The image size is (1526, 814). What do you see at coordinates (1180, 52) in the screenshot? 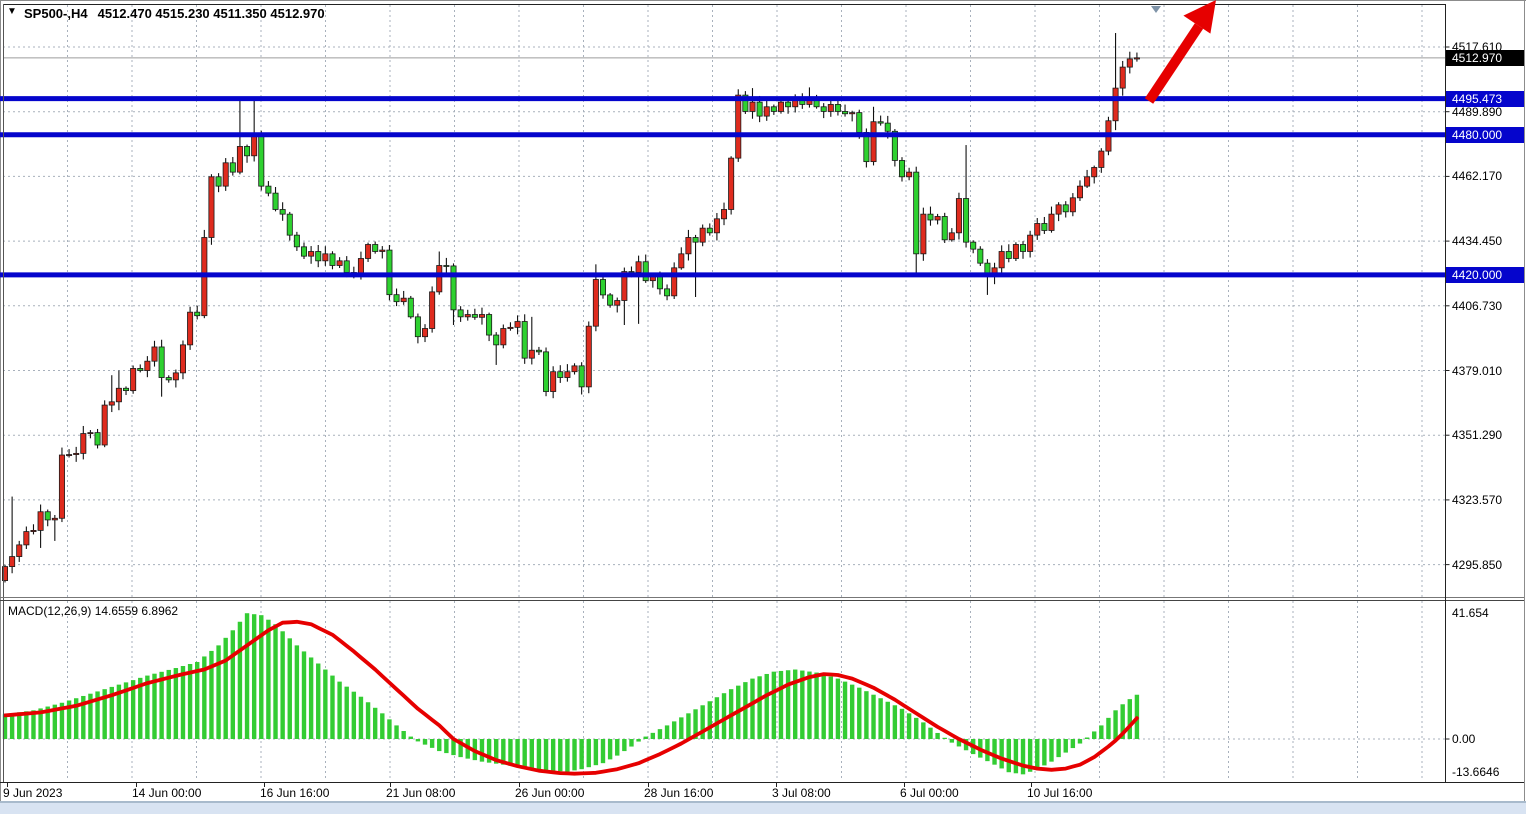
I see `arrow-object` at bounding box center [1180, 52].